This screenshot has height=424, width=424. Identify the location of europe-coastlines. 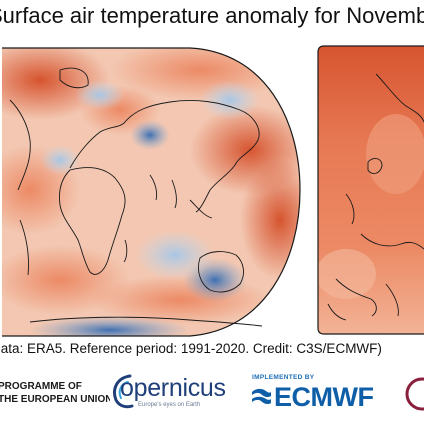
(375, 197).